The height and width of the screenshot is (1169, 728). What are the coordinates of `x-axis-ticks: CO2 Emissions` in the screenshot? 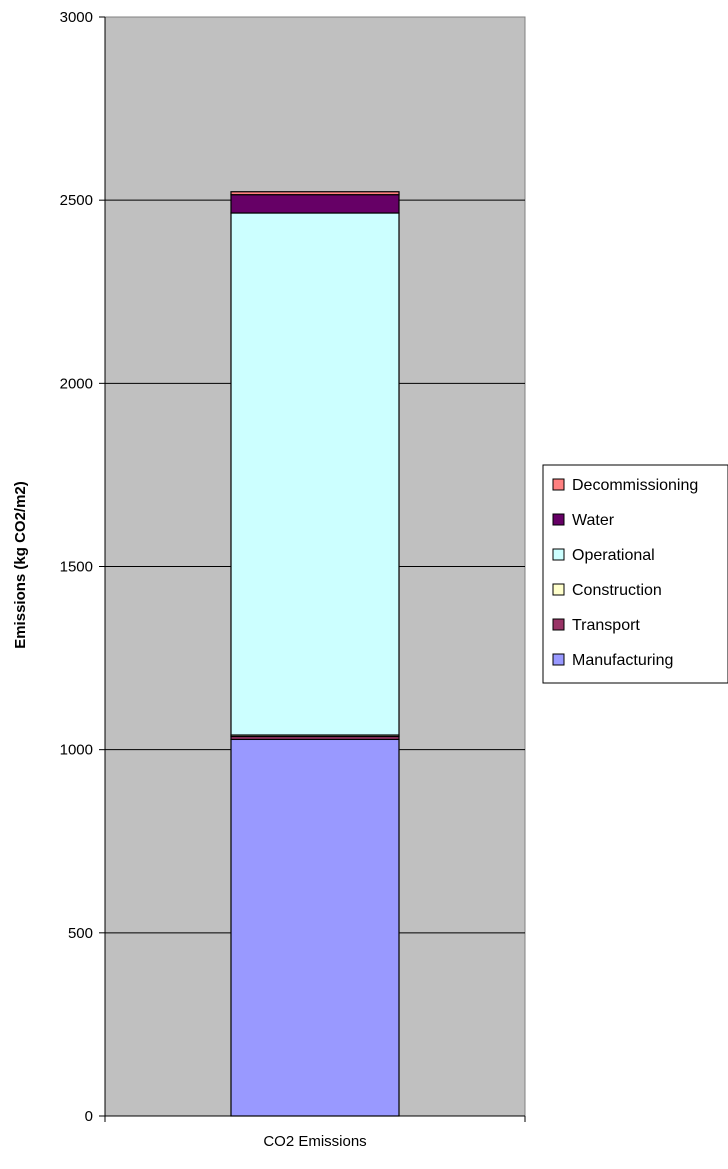 It's located at (315, 1133).